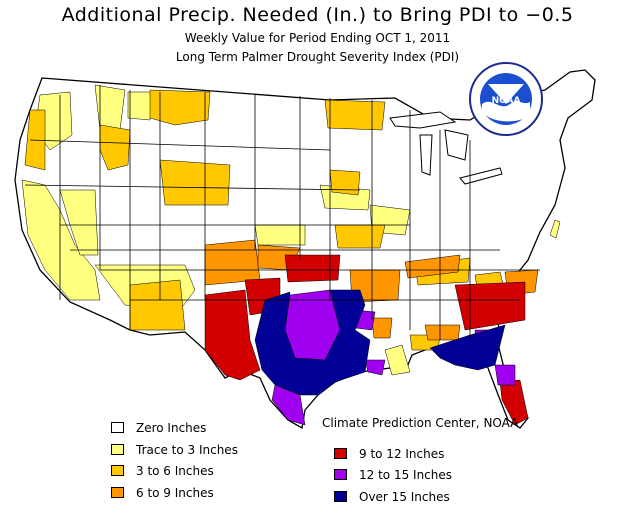  Describe the element at coordinates (406, 475) in the screenshot. I see `legend-label-twelve-fifteen: 12 to 15 Inches` at that location.